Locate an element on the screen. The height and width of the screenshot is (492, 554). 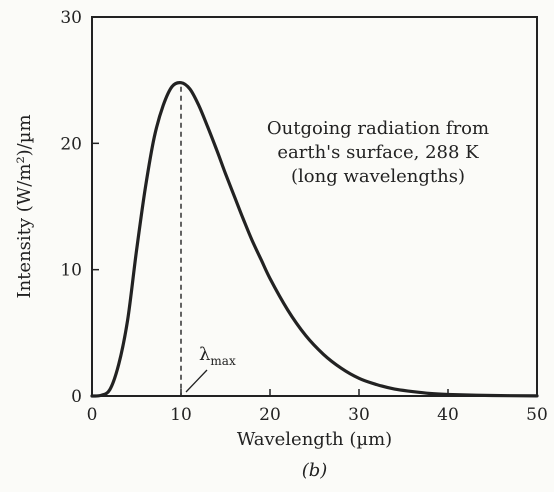
lambda-max-arrow is located at coordinates (196, 381).